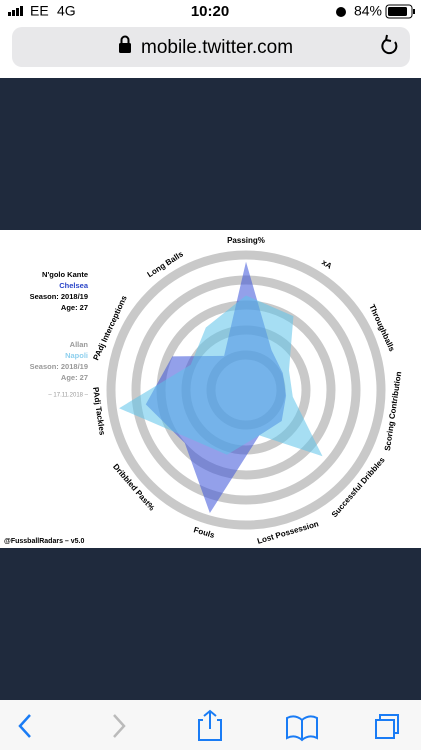 Image resolution: width=421 pixels, height=755 pixels. What do you see at coordinates (68, 396) in the screenshot?
I see `date: – 17.11.2018 –` at bounding box center [68, 396].